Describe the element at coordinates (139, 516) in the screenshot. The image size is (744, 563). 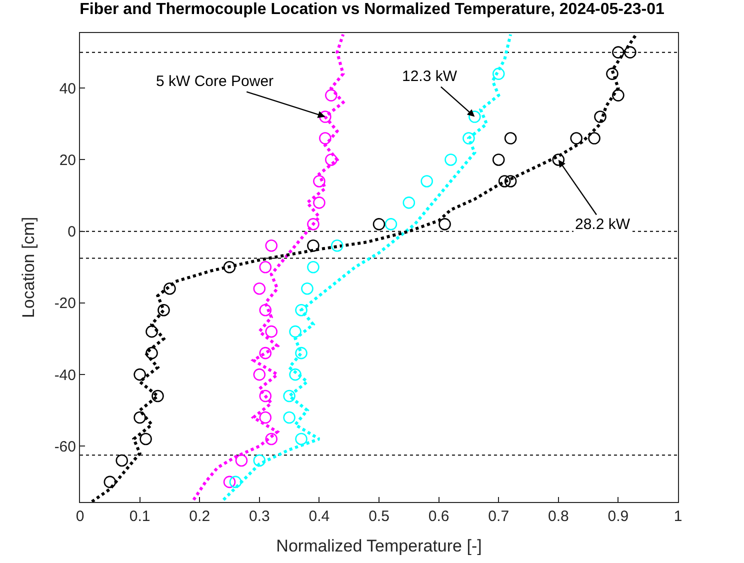
I see `x-tick-label: 0.1` at that location.